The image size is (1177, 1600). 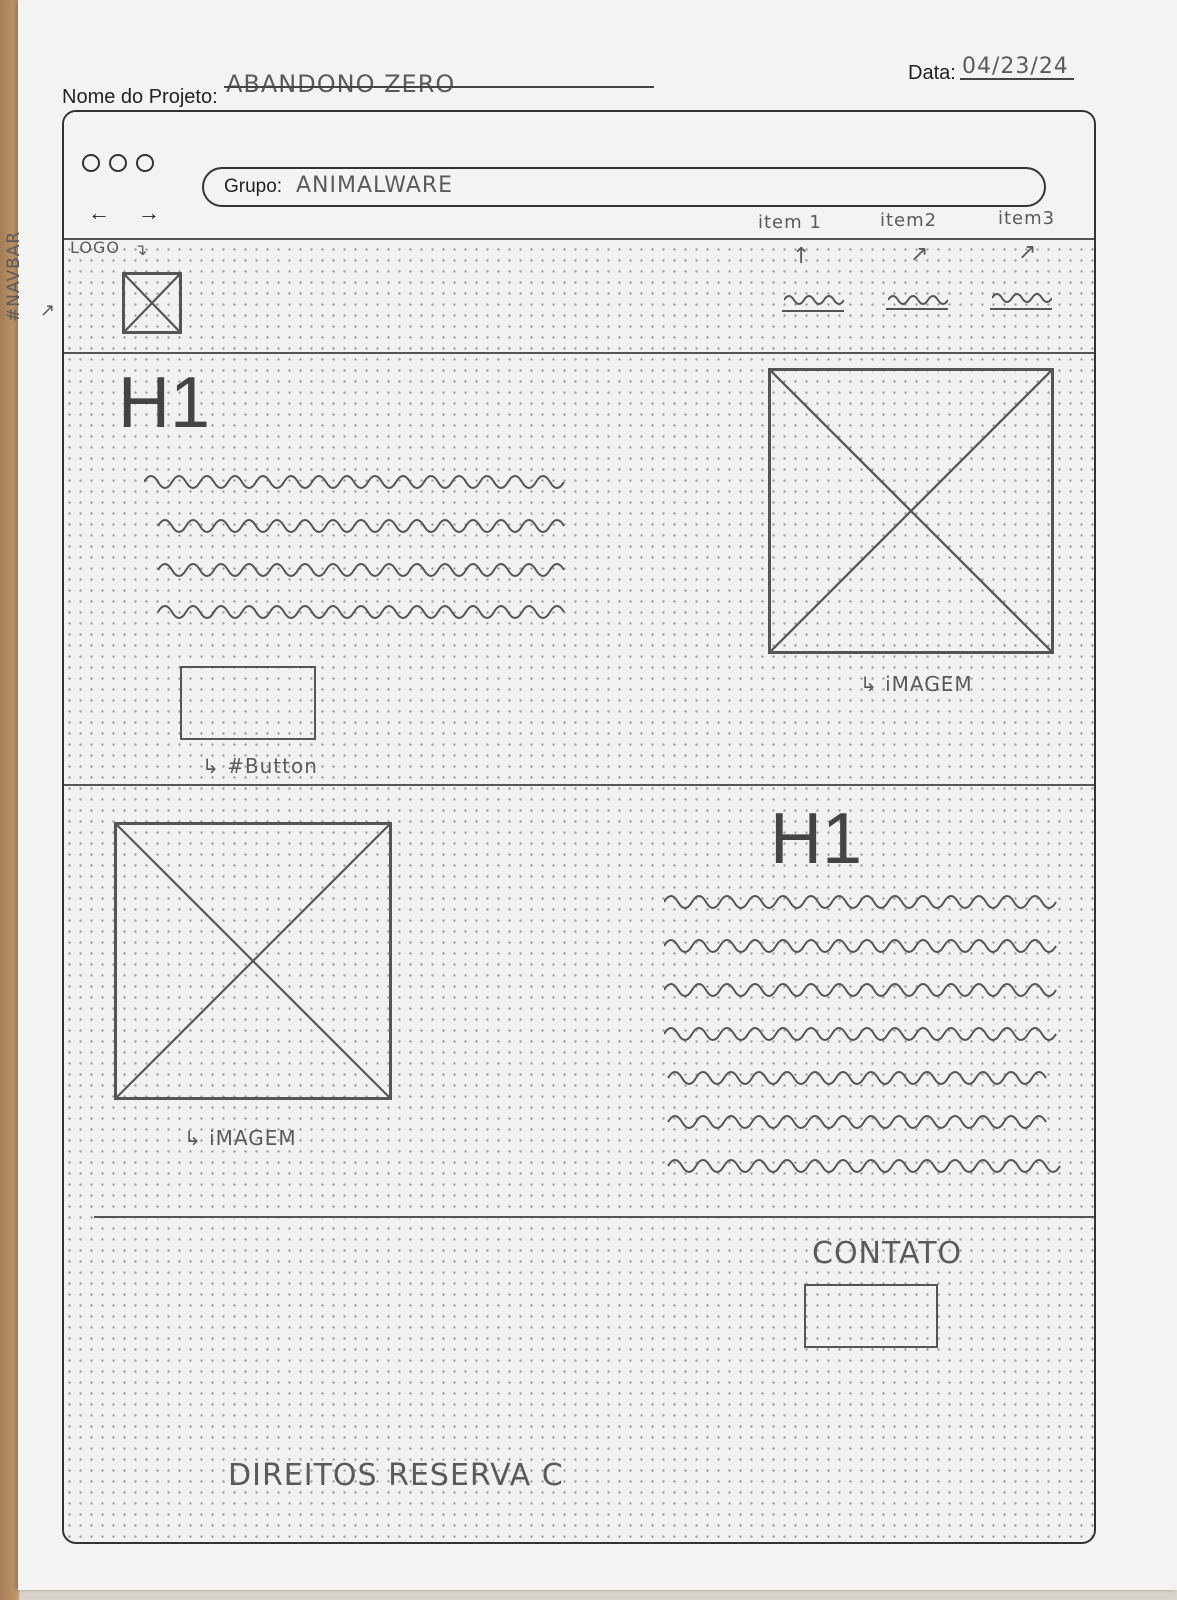 I want to click on navbar-bottom-line, so click(x=579, y=353).